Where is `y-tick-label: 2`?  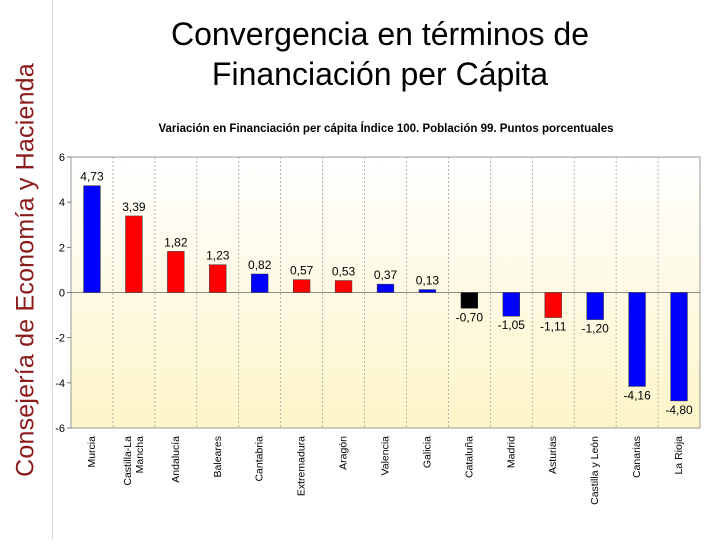
y-tick-label: 2 is located at coordinates (62, 248).